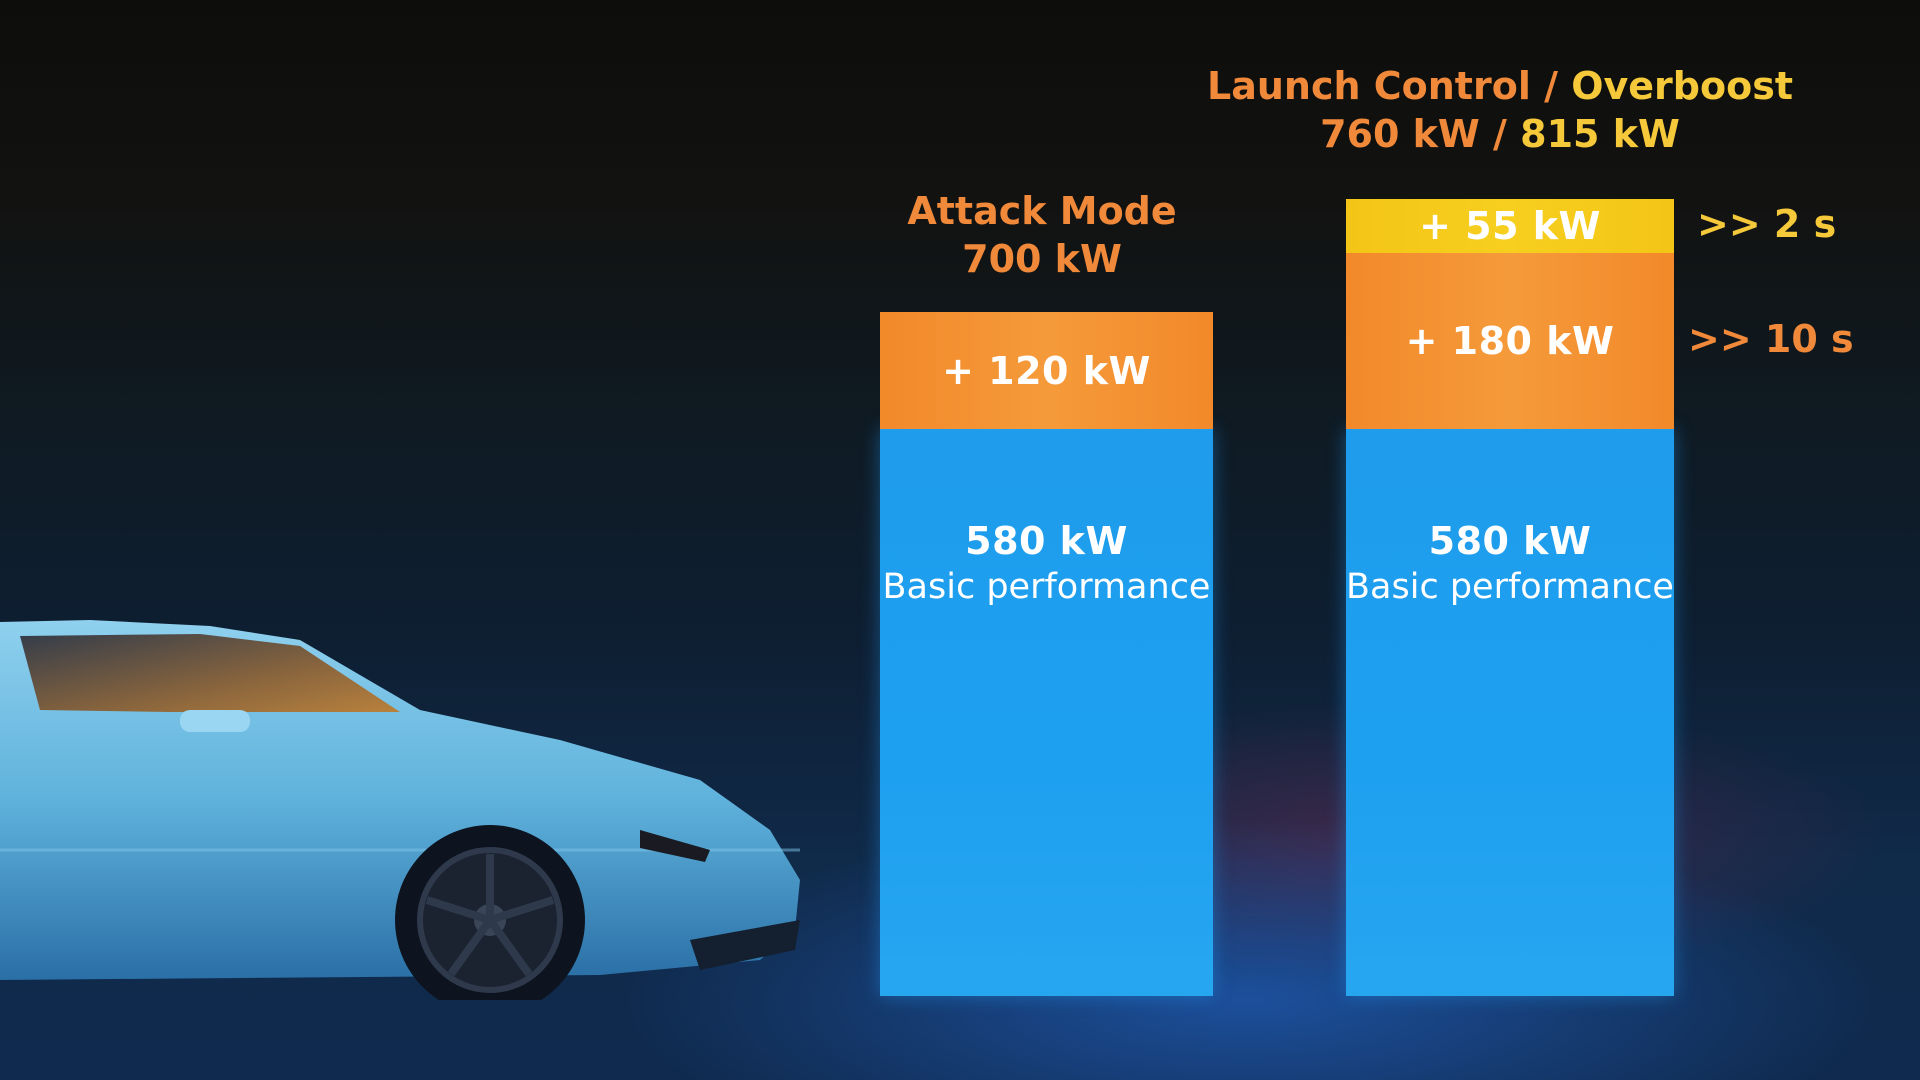 The height and width of the screenshot is (1080, 1920). Describe the element at coordinates (1368, 86) in the screenshot. I see `bar2-title-a: Launch Control` at that location.